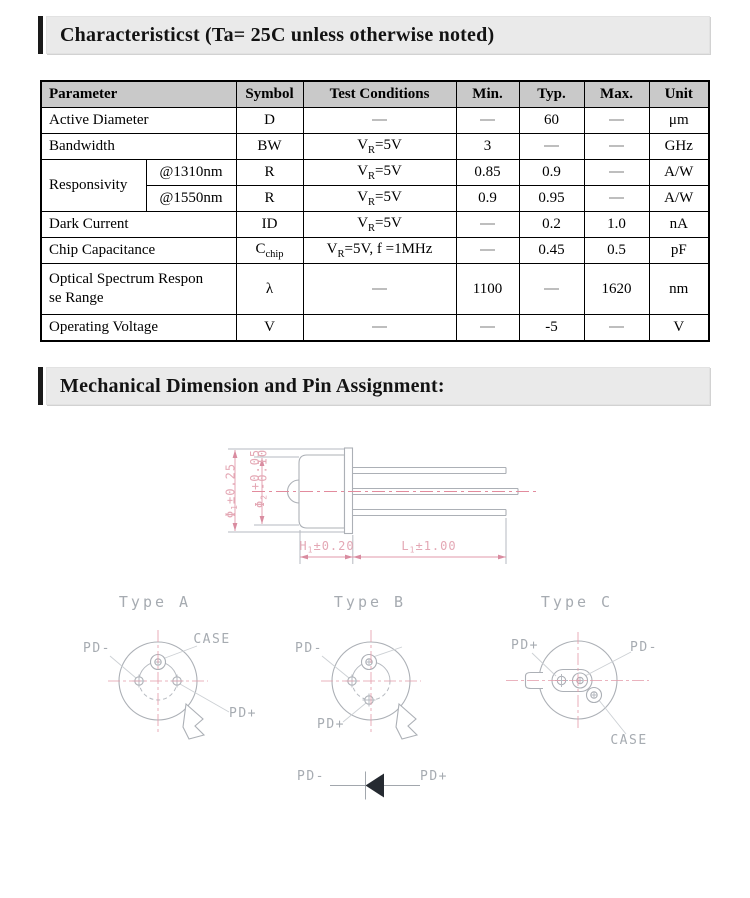 The image size is (750, 898). What do you see at coordinates (138, 250) in the screenshot?
I see `cell-param: Chip Capacitance` at bounding box center [138, 250].